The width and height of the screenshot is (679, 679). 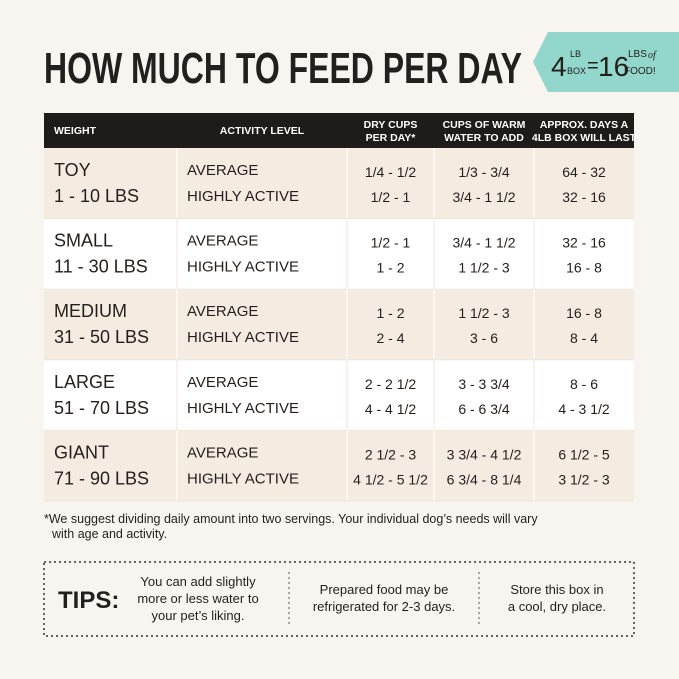 I want to click on header-cell: APPROX. DAYS A, so click(x=584, y=125).